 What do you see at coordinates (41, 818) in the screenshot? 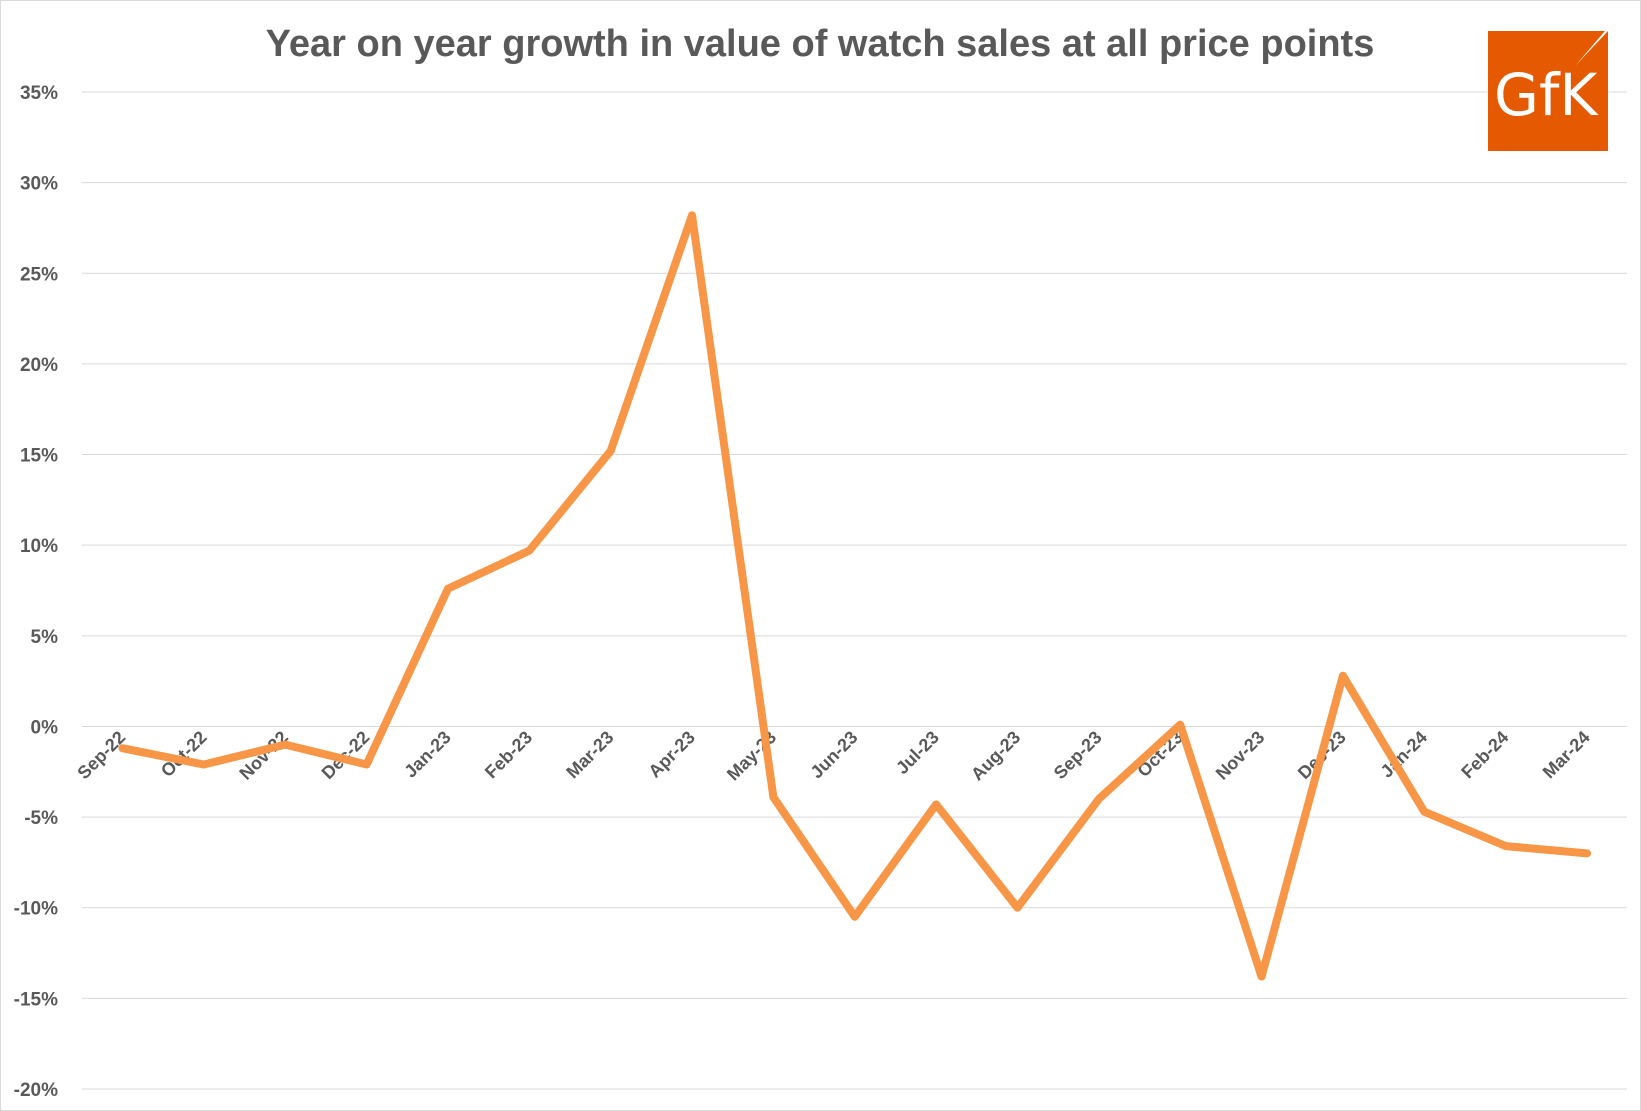
I see `y-tick-label: -5%` at bounding box center [41, 818].